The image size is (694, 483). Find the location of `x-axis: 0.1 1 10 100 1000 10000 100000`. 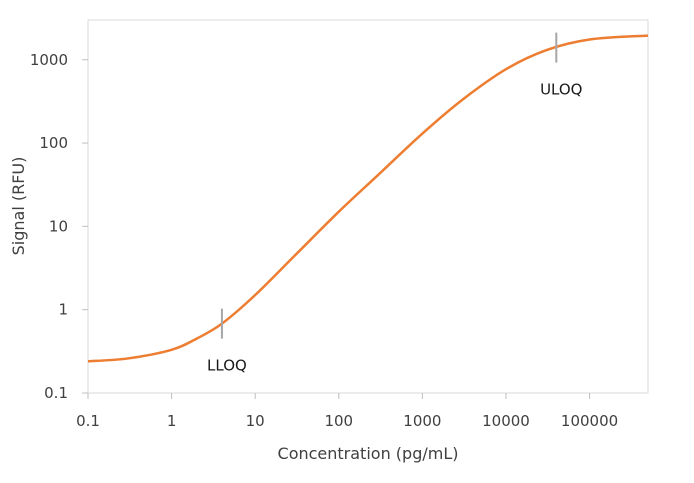

x-axis: 0.1 1 10 100 1000 10000 100000 is located at coordinates (347, 411).